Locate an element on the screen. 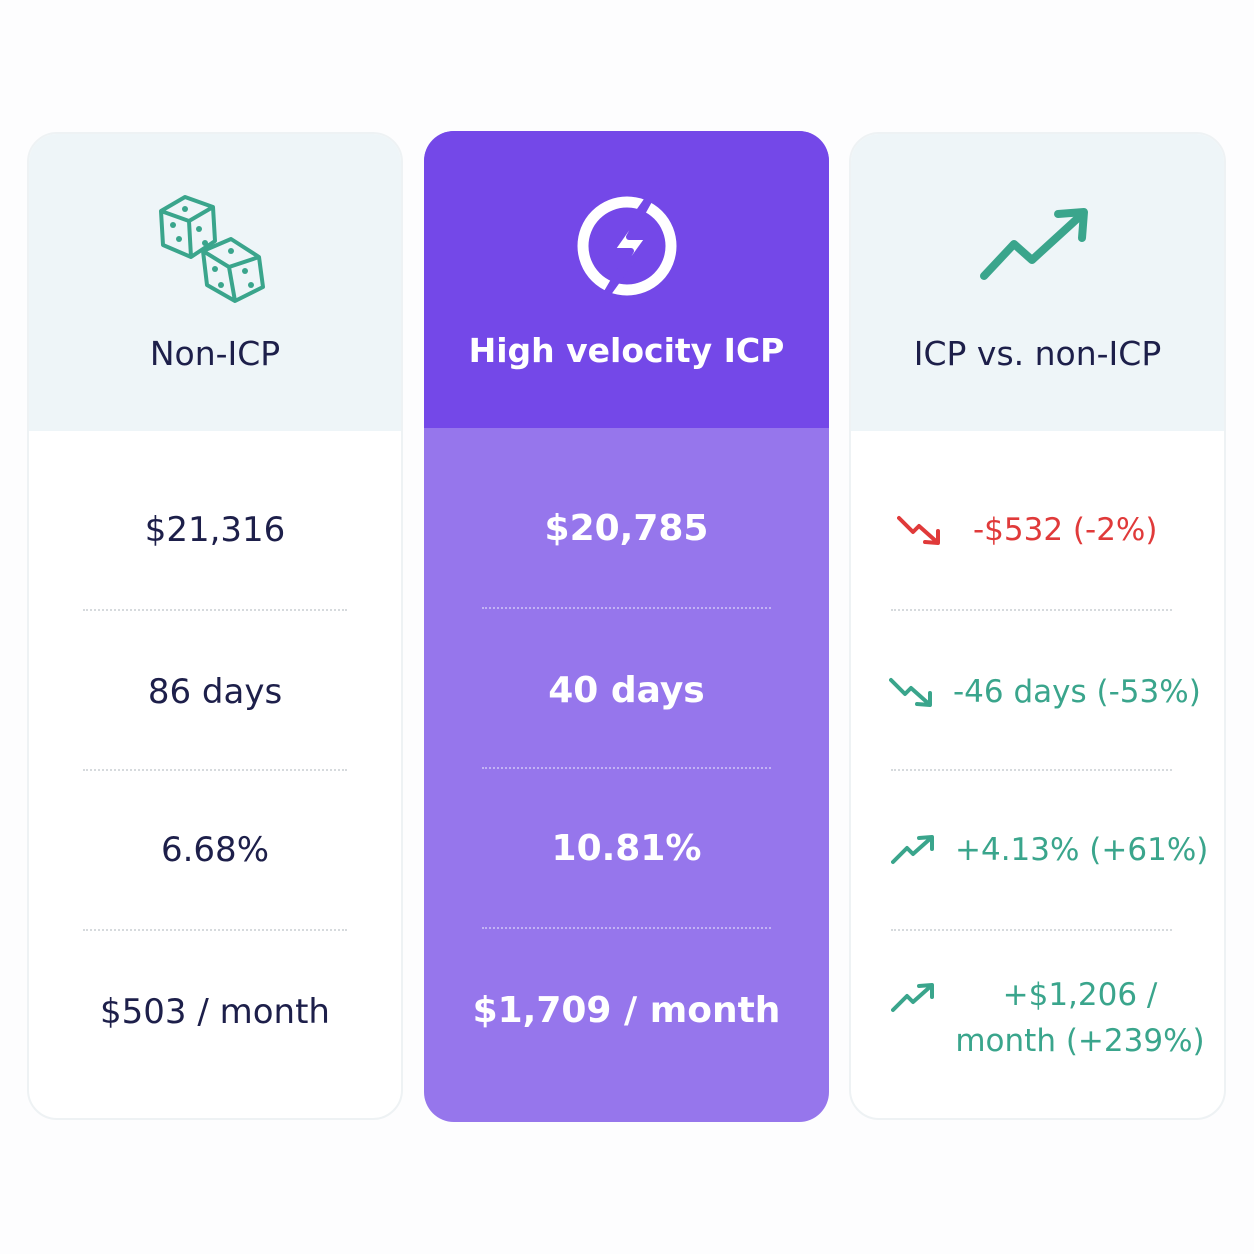 This screenshot has width=1254, height=1254. value: $1,709 / month is located at coordinates (626, 1010).